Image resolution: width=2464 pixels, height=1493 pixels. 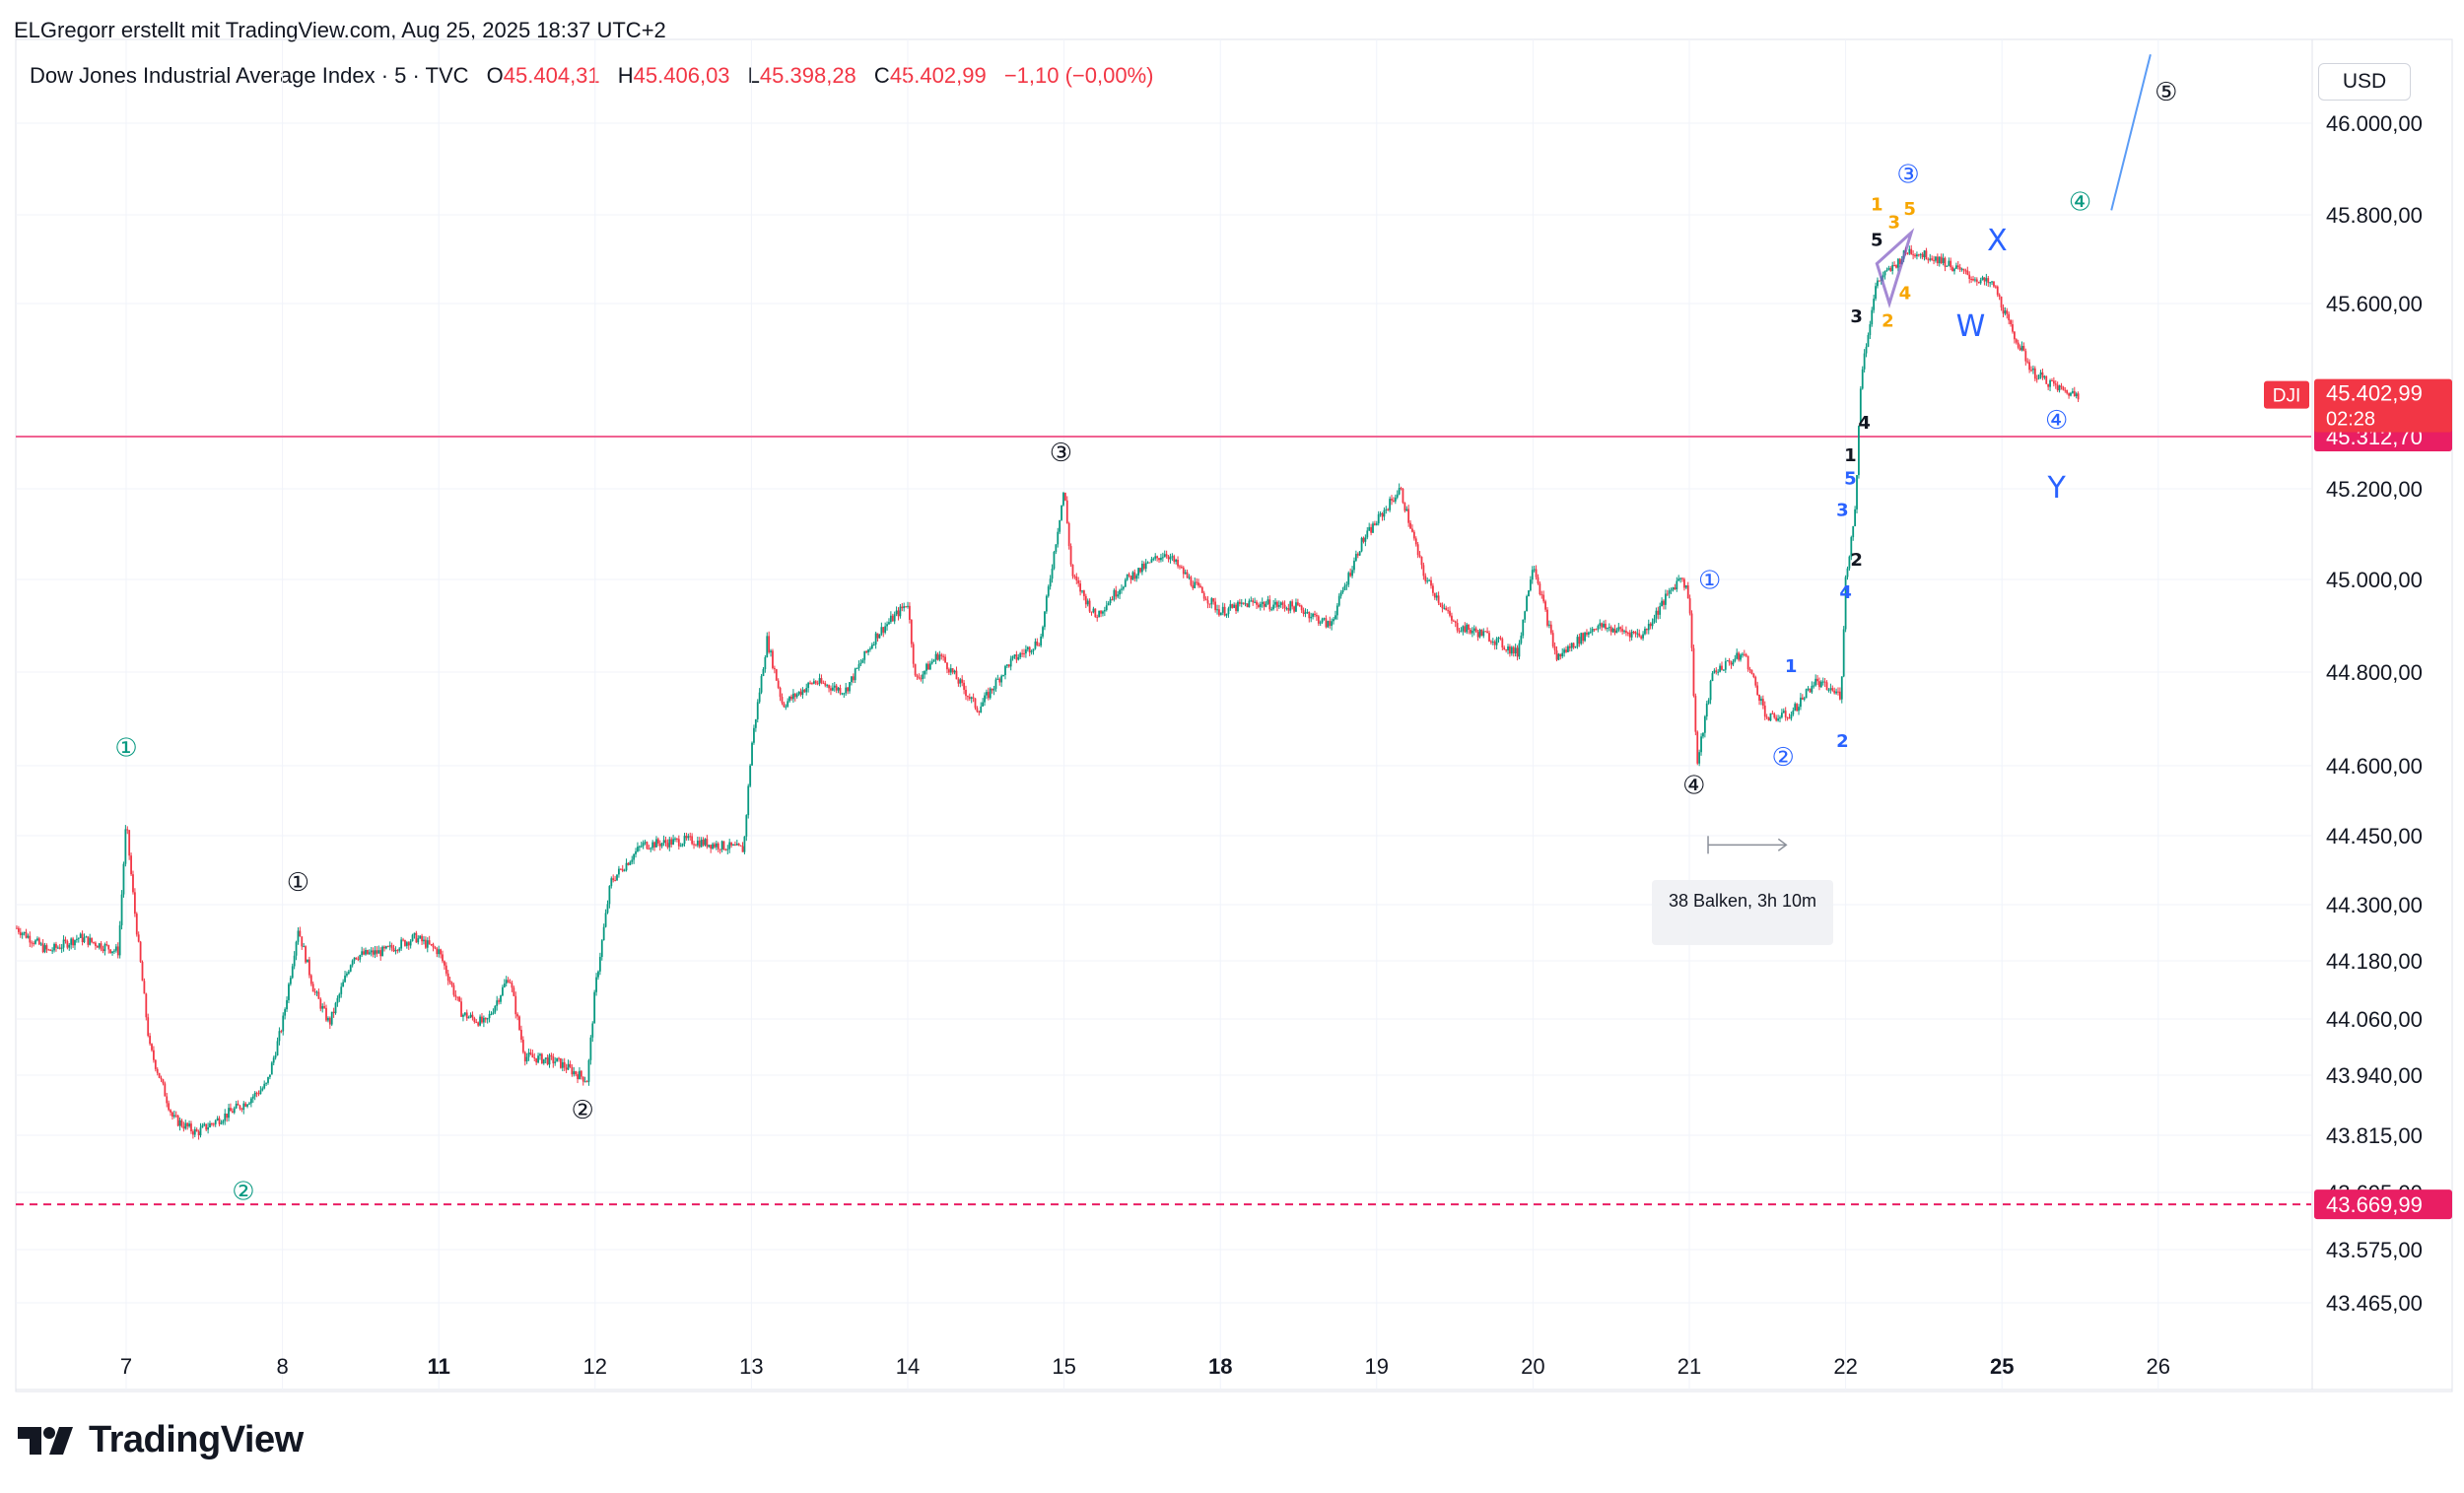 What do you see at coordinates (2002, 1367) in the screenshot?
I see `x-tick-label: 25` at bounding box center [2002, 1367].